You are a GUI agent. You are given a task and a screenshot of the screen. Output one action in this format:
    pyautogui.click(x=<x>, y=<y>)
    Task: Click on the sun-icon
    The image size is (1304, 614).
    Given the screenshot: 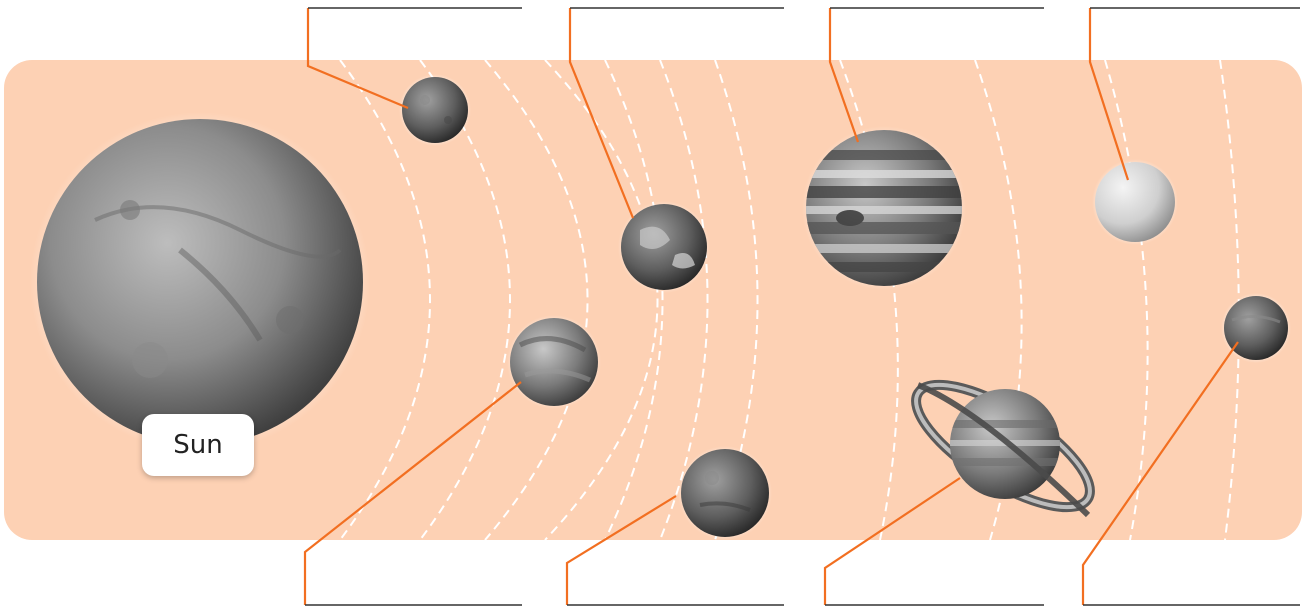 What is the action you would take?
    pyautogui.click(x=200, y=282)
    